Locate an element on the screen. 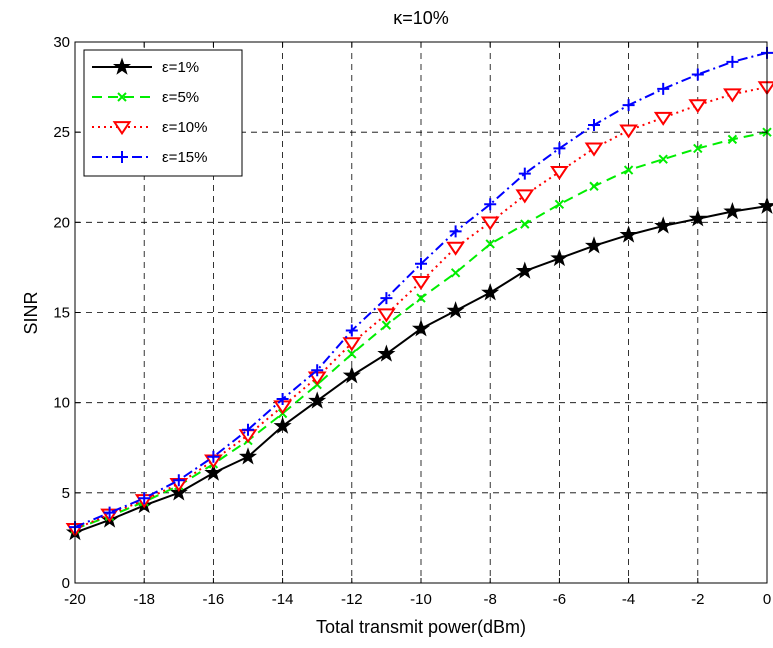 The image size is (773, 648). y-tick-label: 10 is located at coordinates (61, 403).